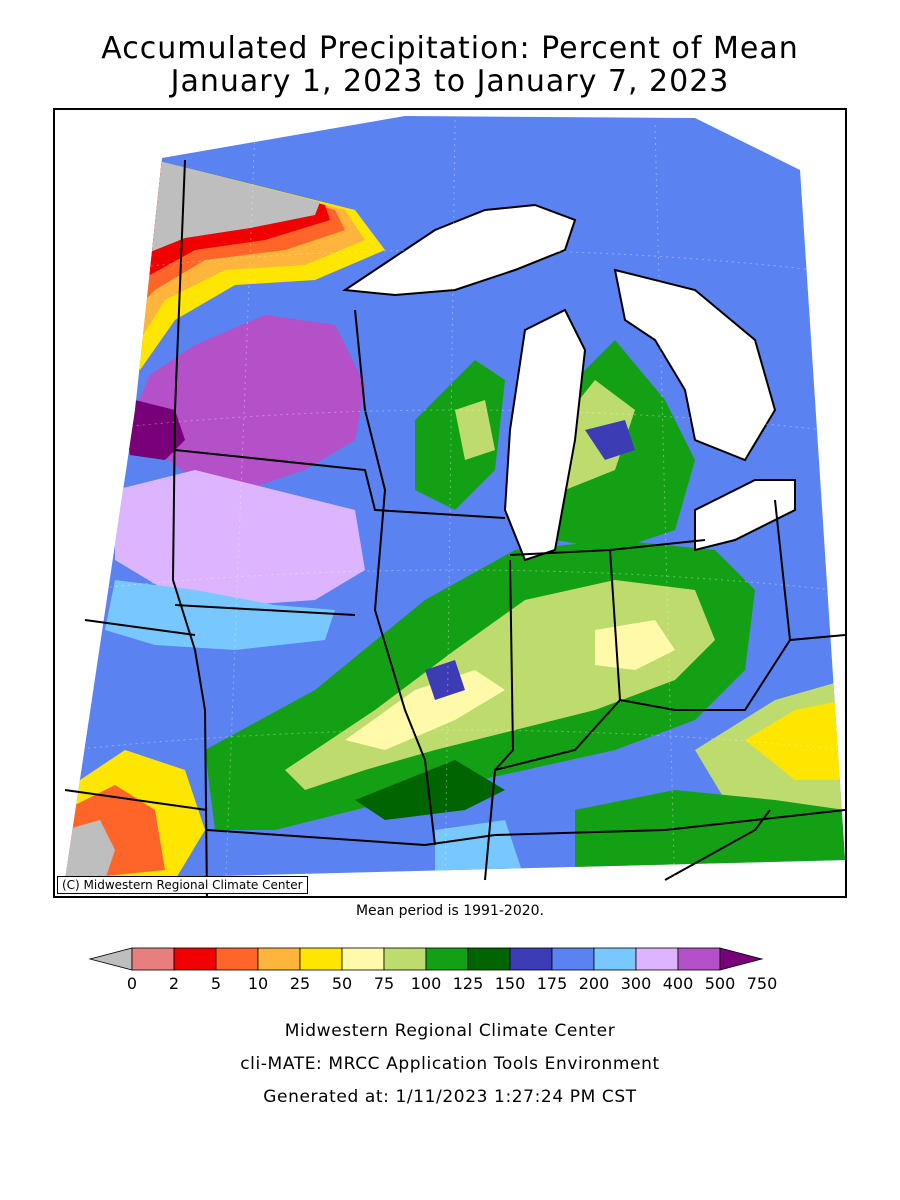  What do you see at coordinates (510, 983) in the screenshot?
I see `legend-tick-label: 150` at bounding box center [510, 983].